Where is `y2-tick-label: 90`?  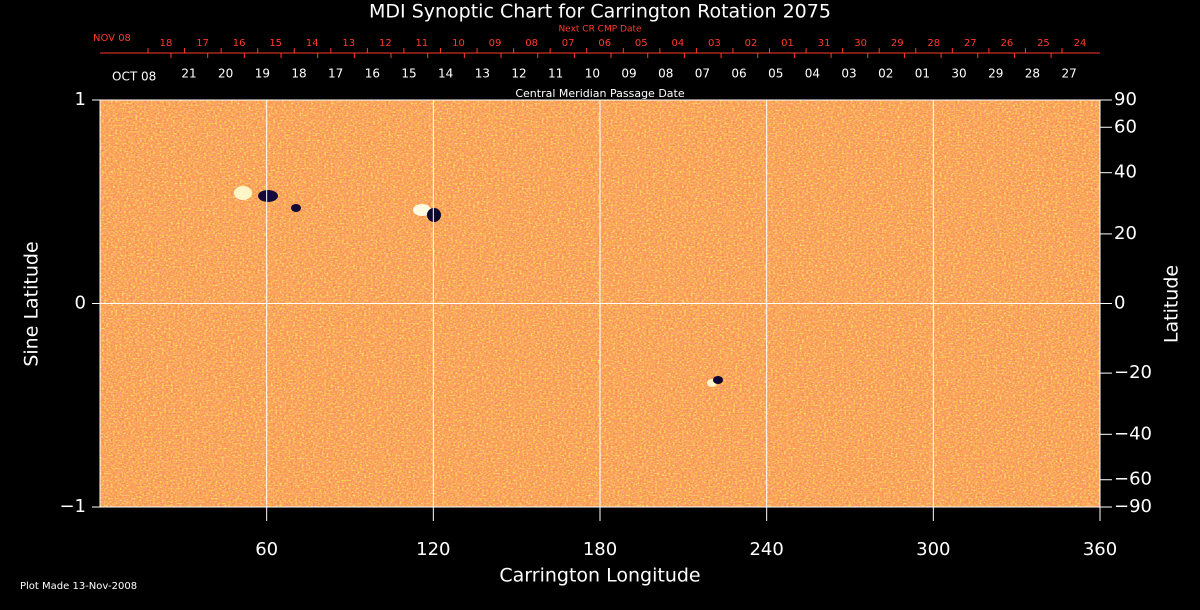 y2-tick-label: 90 is located at coordinates (1125, 99).